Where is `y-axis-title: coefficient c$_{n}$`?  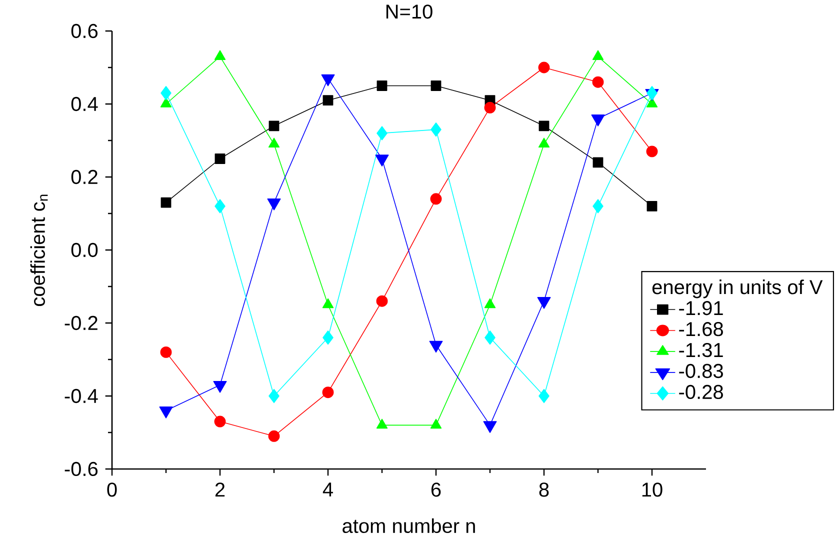 y-axis-title: coefficient c$_{n}$ is located at coordinates (39, 250).